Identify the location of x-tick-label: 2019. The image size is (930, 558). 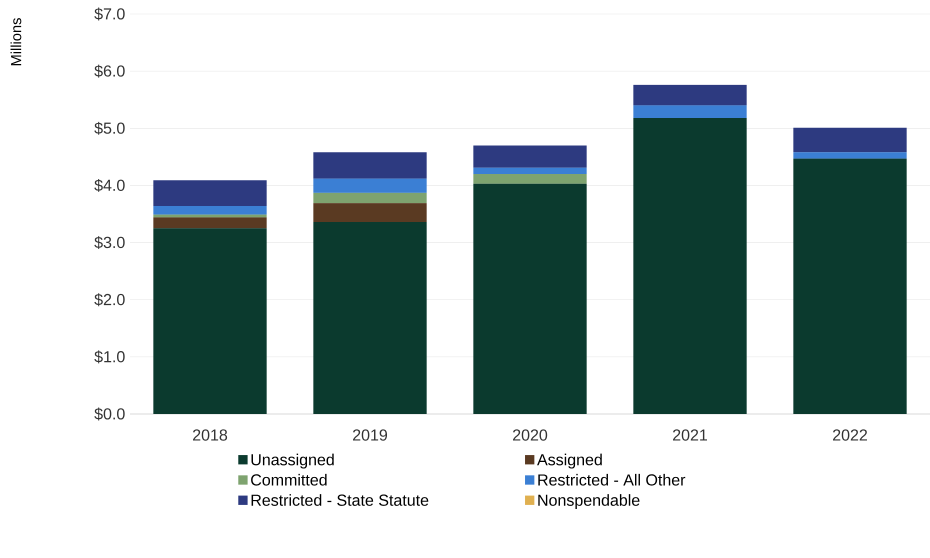
(370, 435).